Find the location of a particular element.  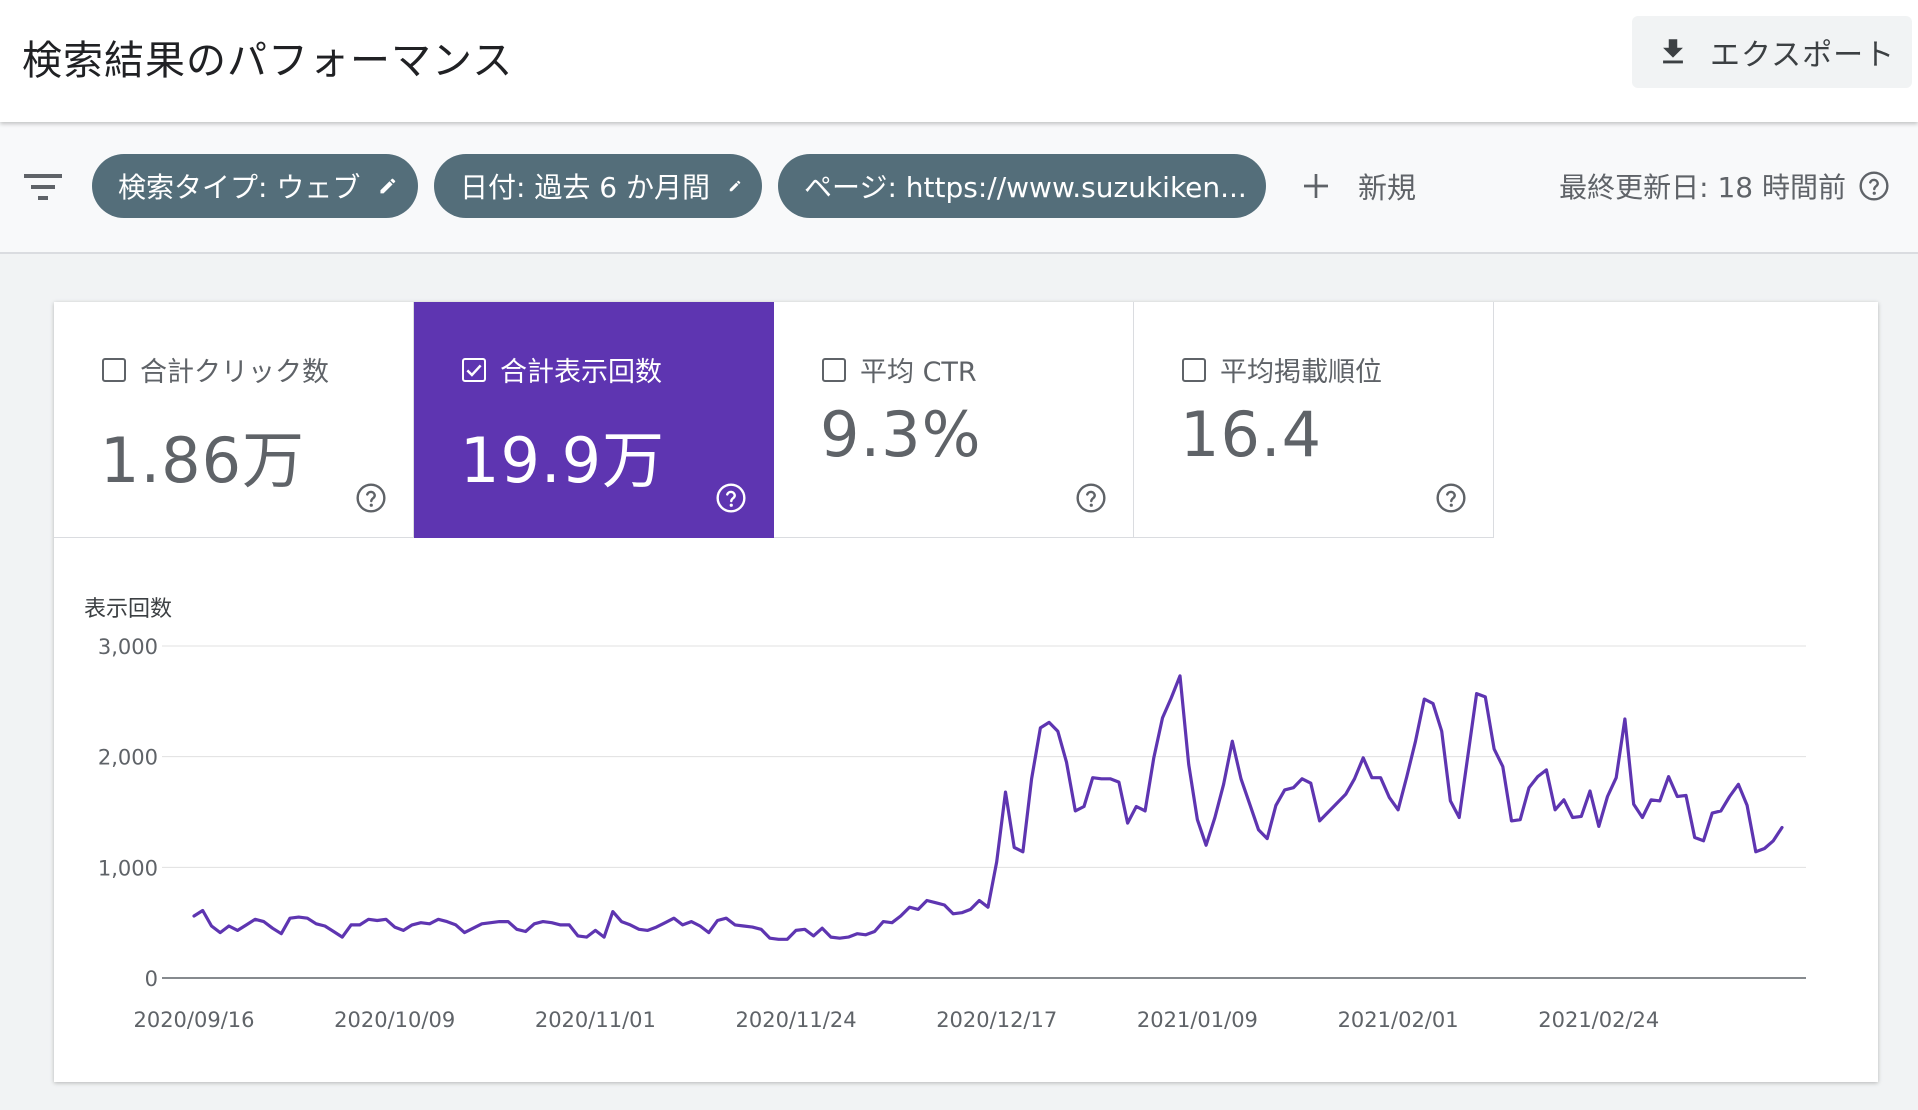

metric-header: 平均 CTR is located at coordinates (899, 369).